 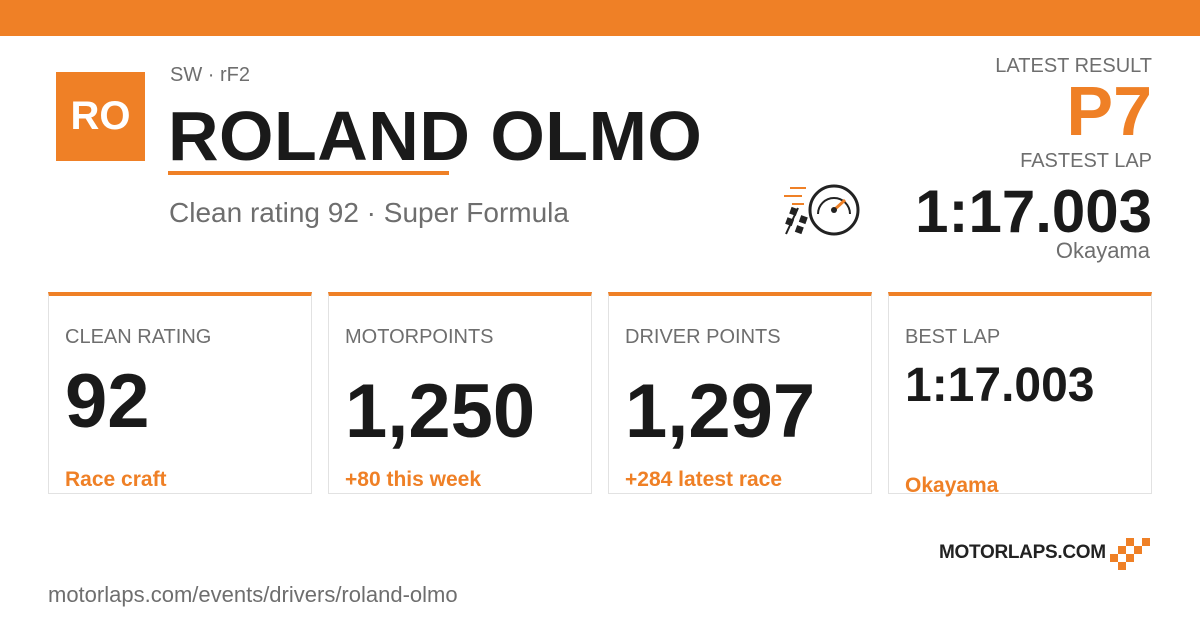 I want to click on card-note: Race craft, so click(x=116, y=479).